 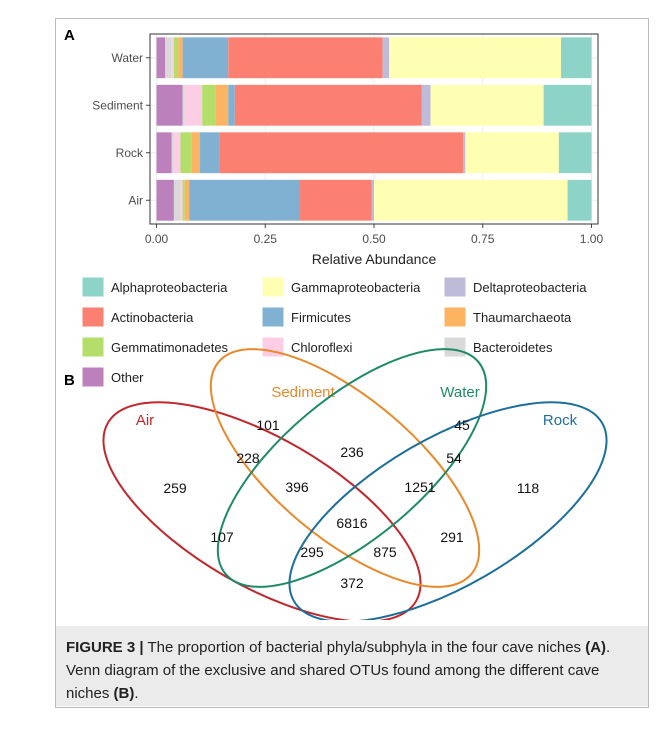 What do you see at coordinates (459, 392) in the screenshot?
I see `venn-set-label: Water` at bounding box center [459, 392].